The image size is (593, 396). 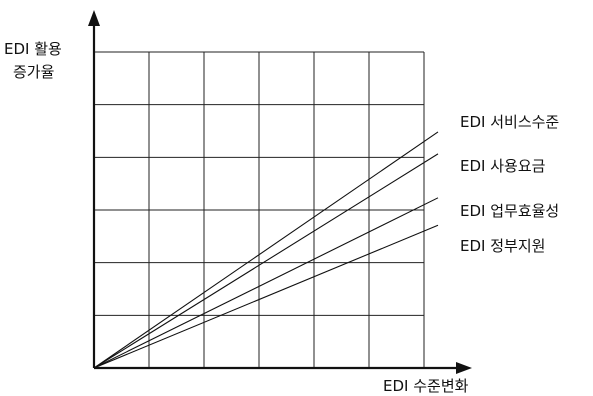 What do you see at coordinates (502, 246) in the screenshot?
I see `series-label-4: EDI 정부지원` at bounding box center [502, 246].